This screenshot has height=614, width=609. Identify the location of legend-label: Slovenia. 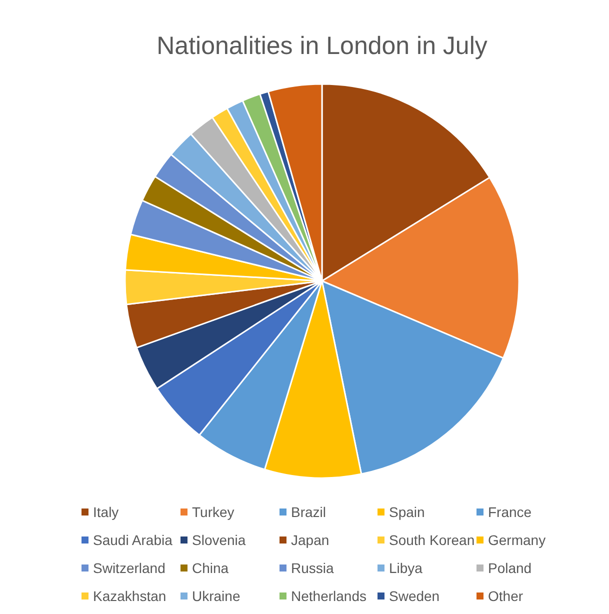
(219, 540).